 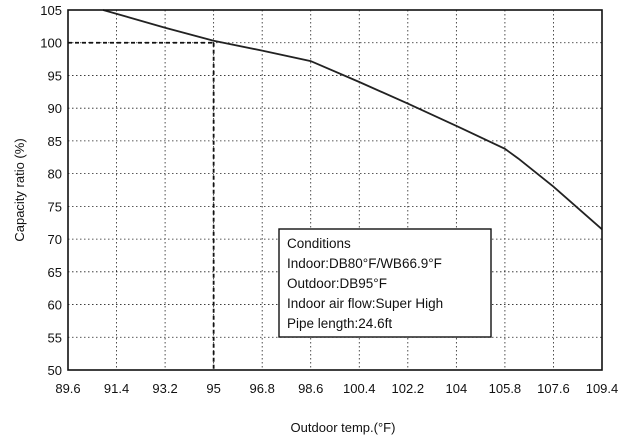 What do you see at coordinates (262, 388) in the screenshot?
I see `x-tick-label: 96.8` at bounding box center [262, 388].